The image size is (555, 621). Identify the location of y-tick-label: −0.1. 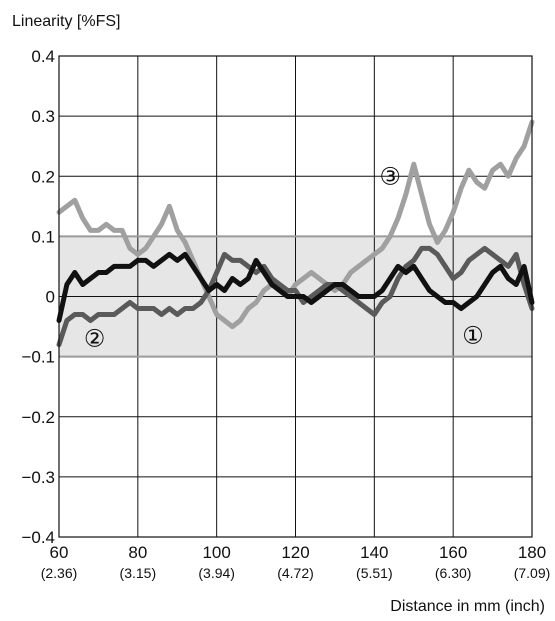
(38, 357).